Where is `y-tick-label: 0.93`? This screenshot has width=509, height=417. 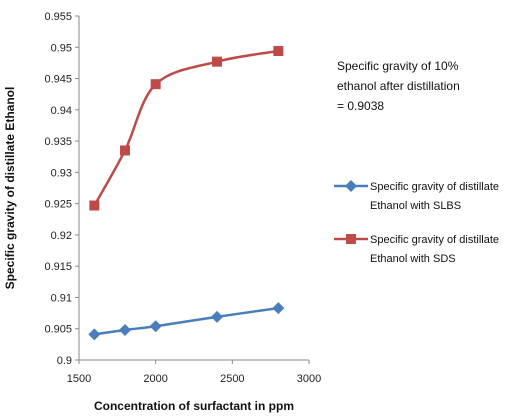
y-tick-label: 0.93 is located at coordinates (61, 173).